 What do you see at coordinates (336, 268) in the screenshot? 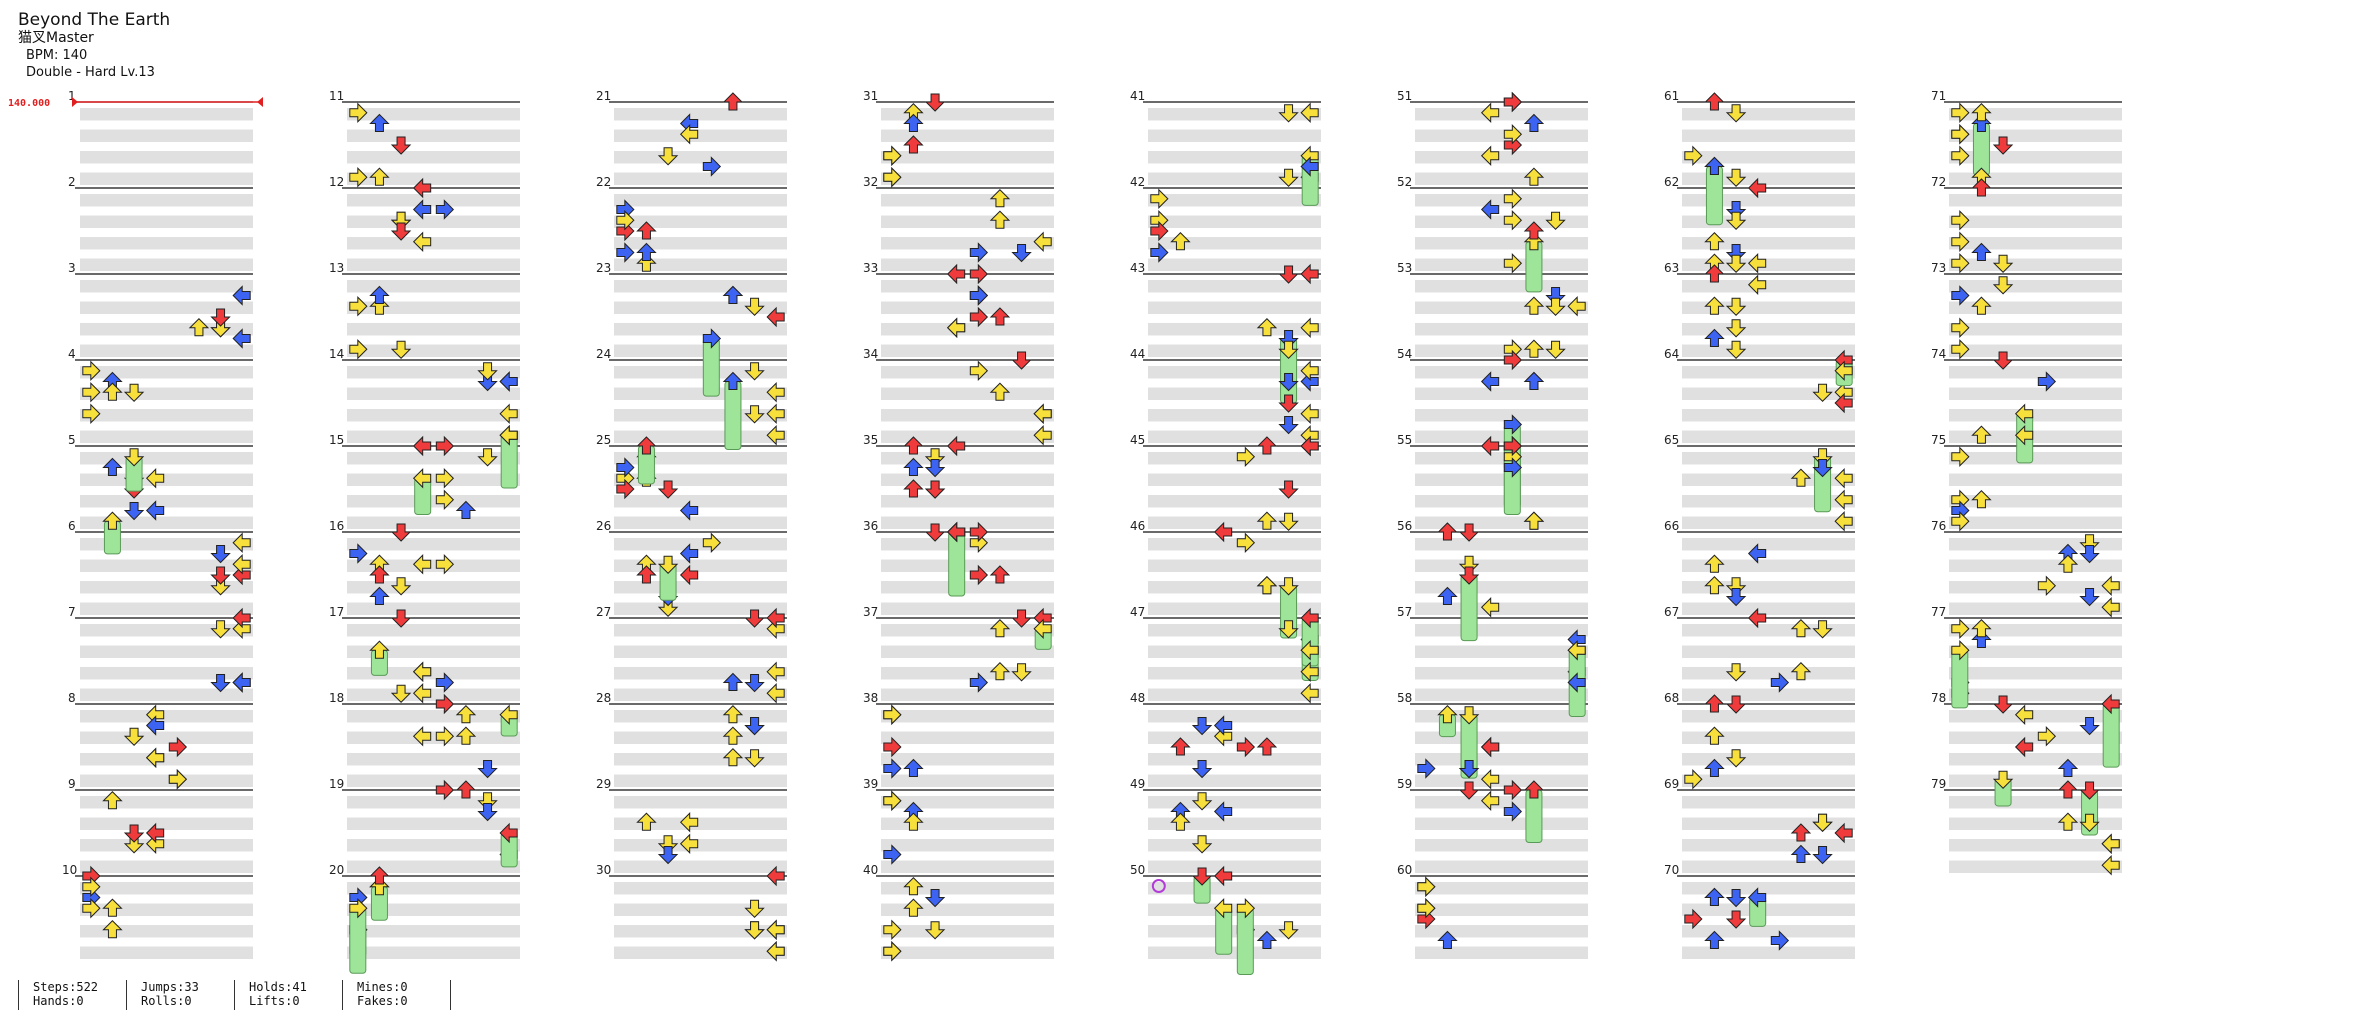
I see `measure-number: 13` at bounding box center [336, 268].